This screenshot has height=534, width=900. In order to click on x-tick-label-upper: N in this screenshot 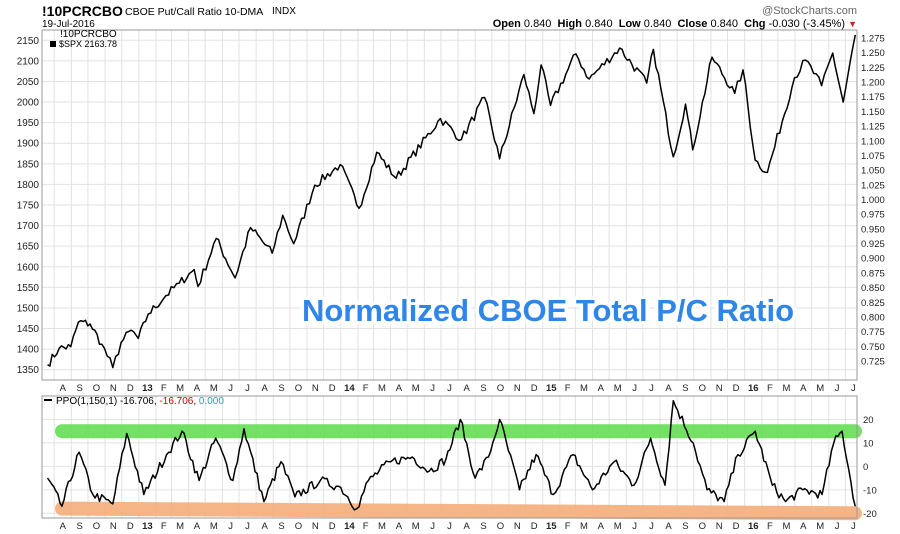, I will do `click(517, 388)`.